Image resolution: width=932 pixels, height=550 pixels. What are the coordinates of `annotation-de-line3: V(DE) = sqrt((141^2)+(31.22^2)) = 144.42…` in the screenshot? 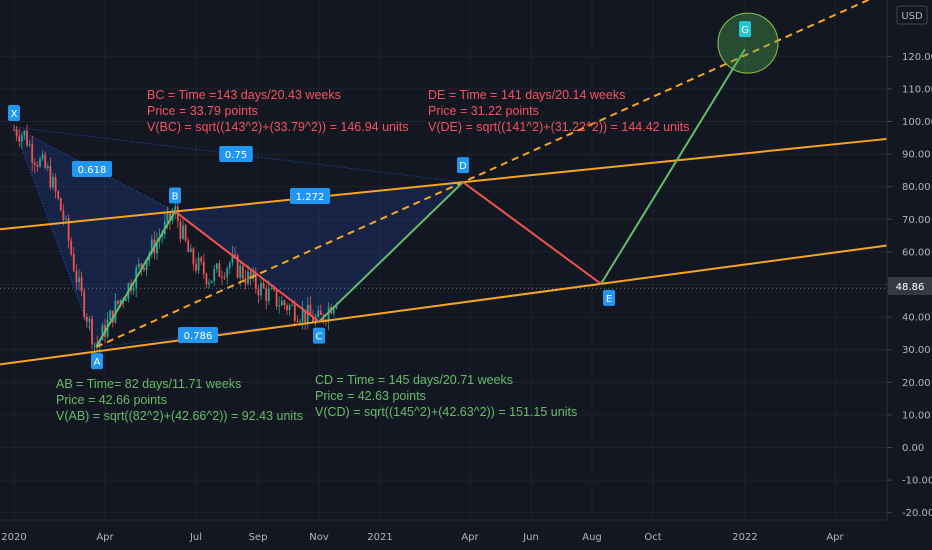 It's located at (559, 127).